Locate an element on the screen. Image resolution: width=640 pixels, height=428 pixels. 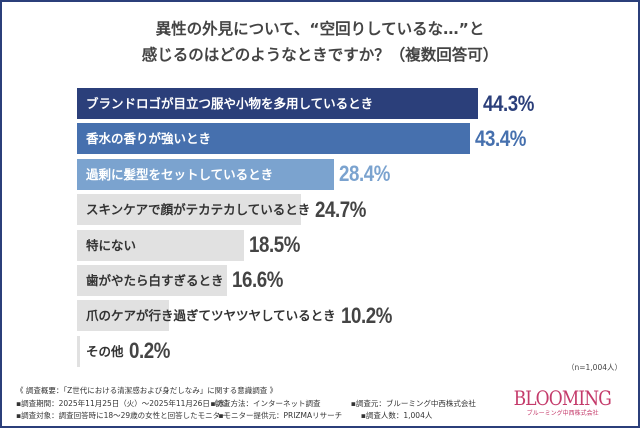
bar-value-label: 10.2% is located at coordinates (366, 315).